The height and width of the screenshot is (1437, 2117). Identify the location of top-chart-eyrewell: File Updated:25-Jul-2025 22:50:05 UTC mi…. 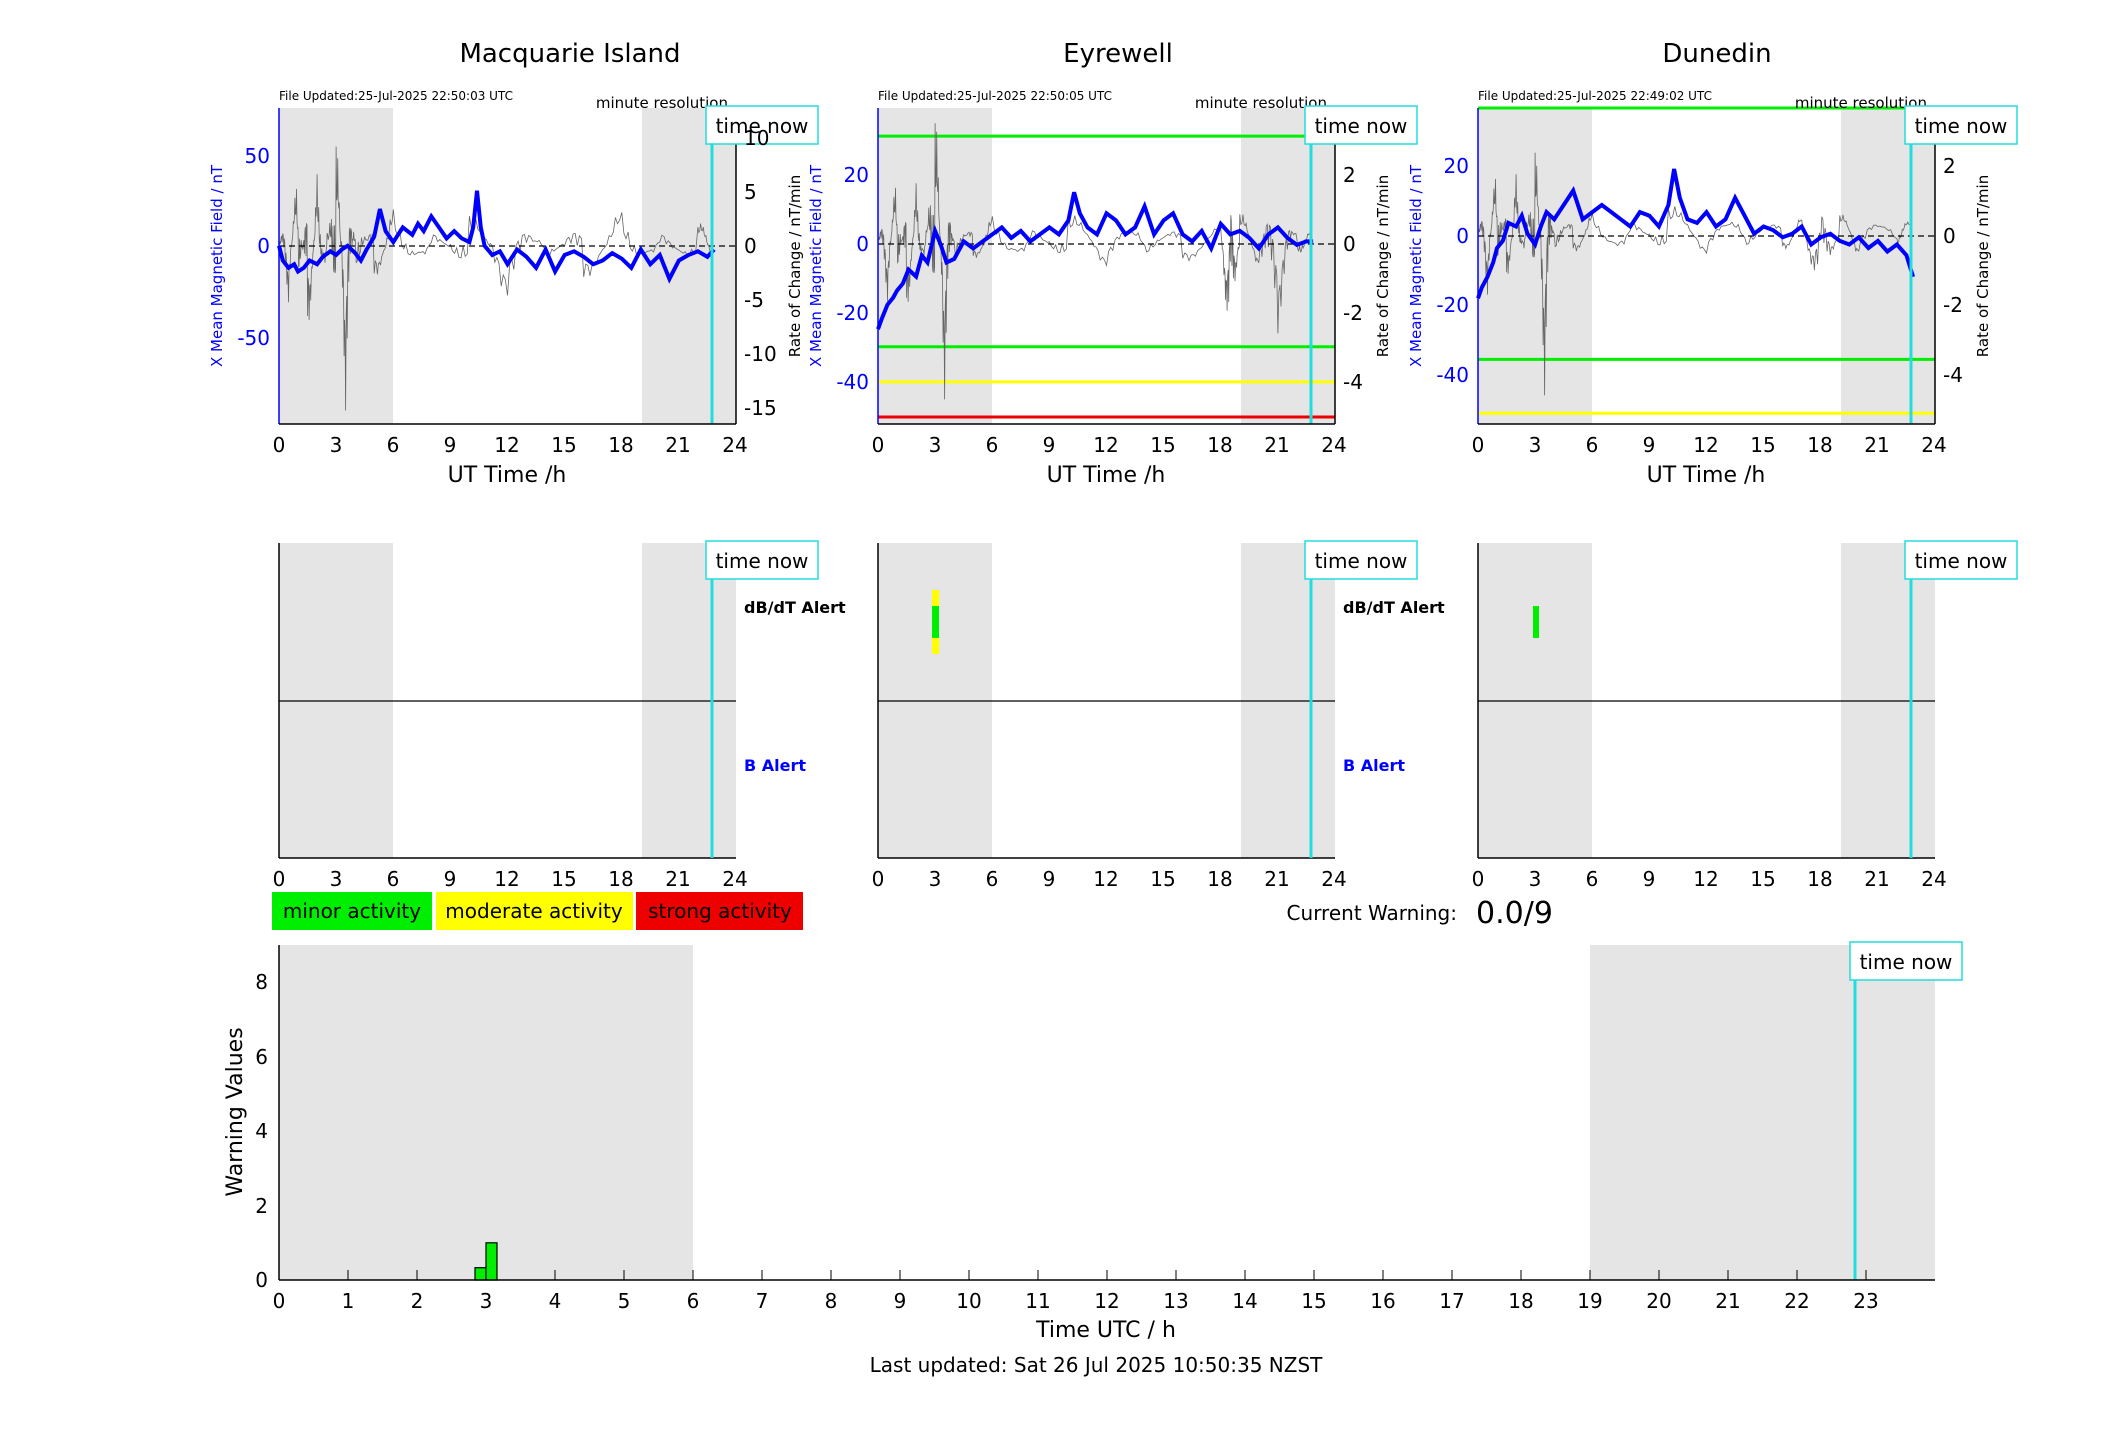
(1112, 288).